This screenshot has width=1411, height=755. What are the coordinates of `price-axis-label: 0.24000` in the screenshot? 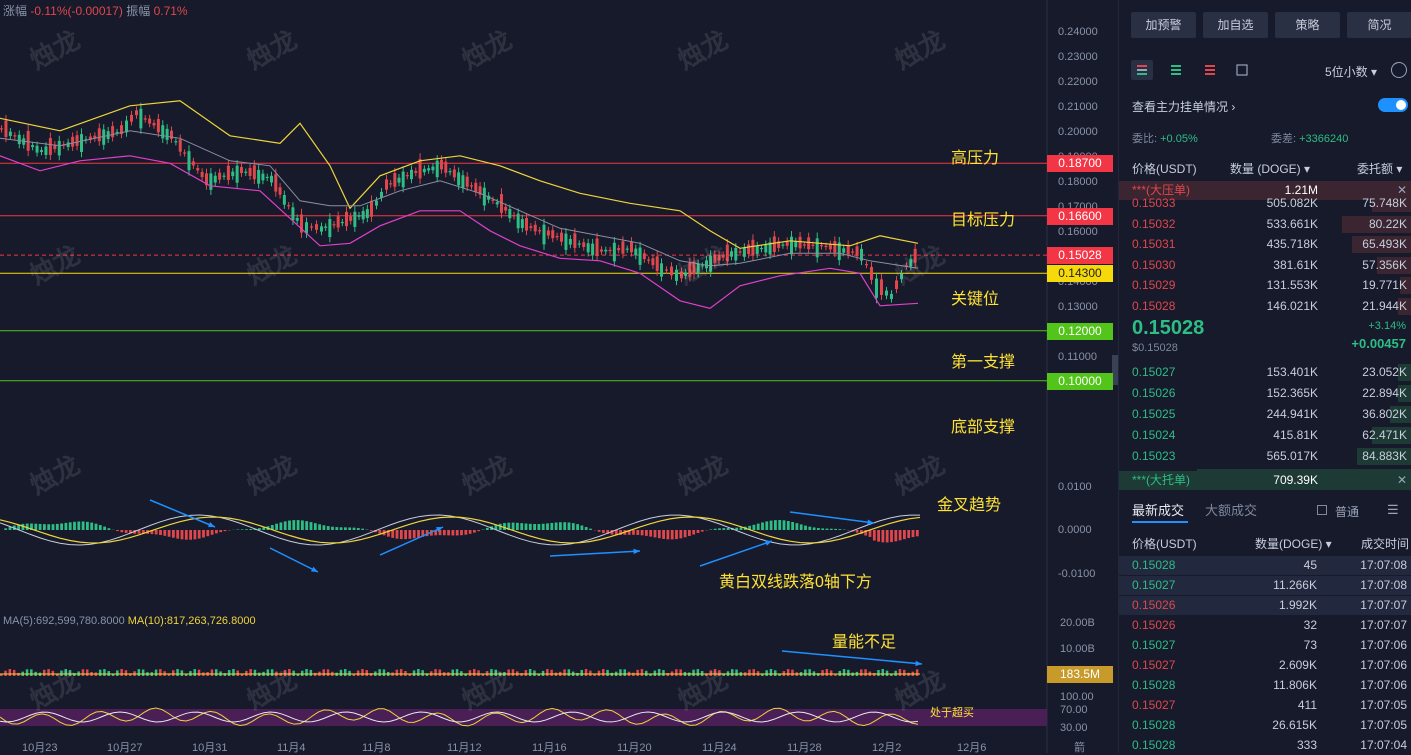 It's located at (1078, 32).